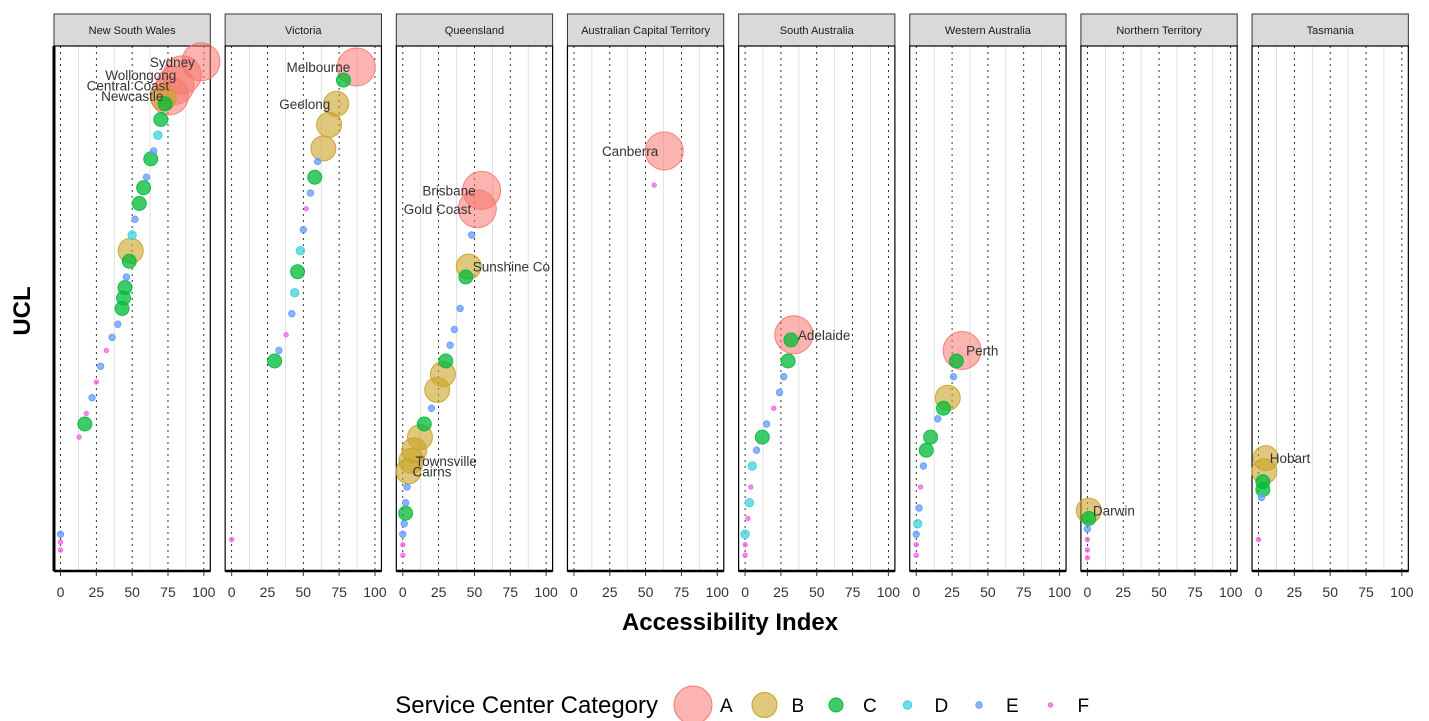 This screenshot has height=721, width=1429. What do you see at coordinates (438, 209) in the screenshot?
I see `city-label: Gold Coast` at bounding box center [438, 209].